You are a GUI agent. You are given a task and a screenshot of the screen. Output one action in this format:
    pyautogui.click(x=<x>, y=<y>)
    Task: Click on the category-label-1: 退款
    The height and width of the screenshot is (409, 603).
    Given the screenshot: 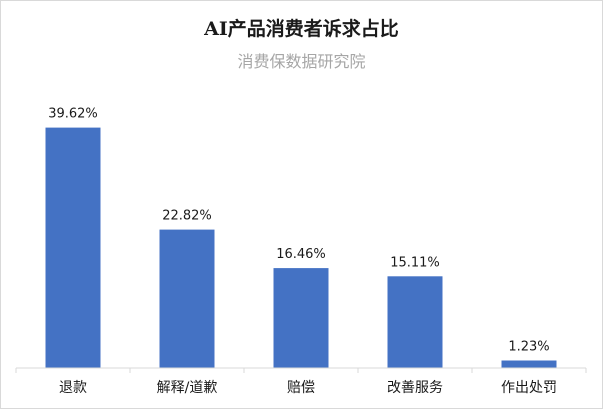 What is the action you would take?
    pyautogui.click(x=73, y=388)
    